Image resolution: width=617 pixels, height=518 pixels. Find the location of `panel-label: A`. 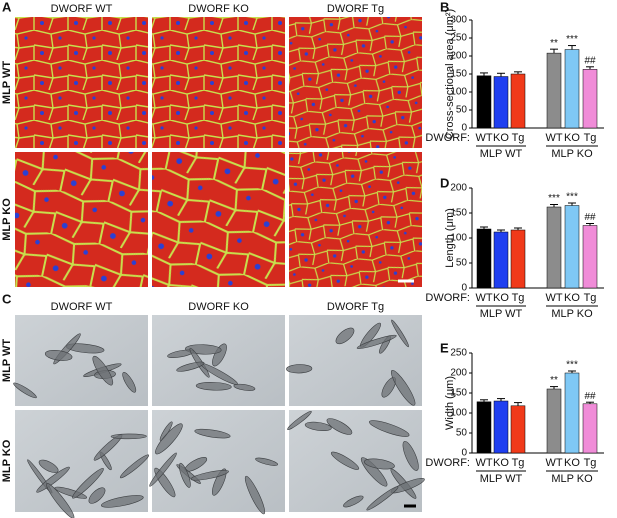

panel-label: A is located at coordinates (7, 7).